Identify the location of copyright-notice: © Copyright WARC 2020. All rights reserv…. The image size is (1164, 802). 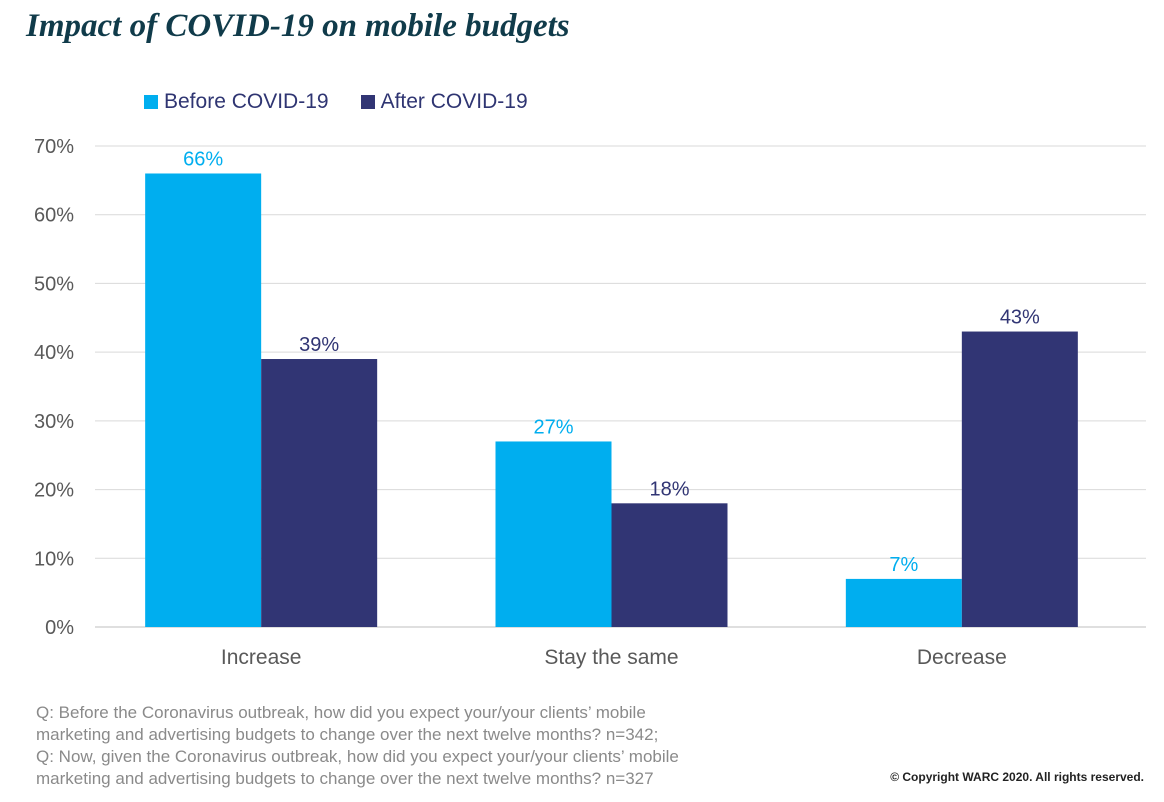
(1017, 777).